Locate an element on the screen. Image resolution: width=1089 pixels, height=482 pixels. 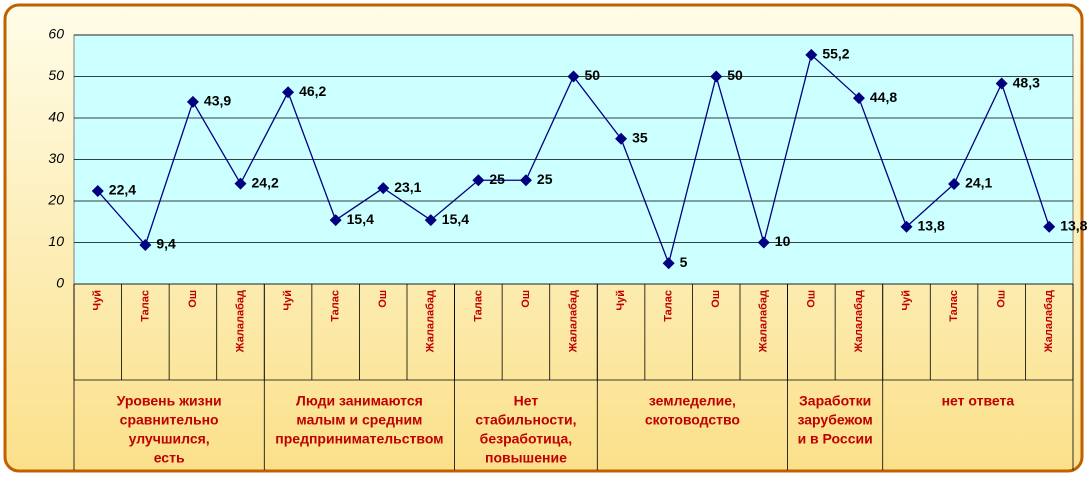
y-tick-label: 10 is located at coordinates (56, 241).